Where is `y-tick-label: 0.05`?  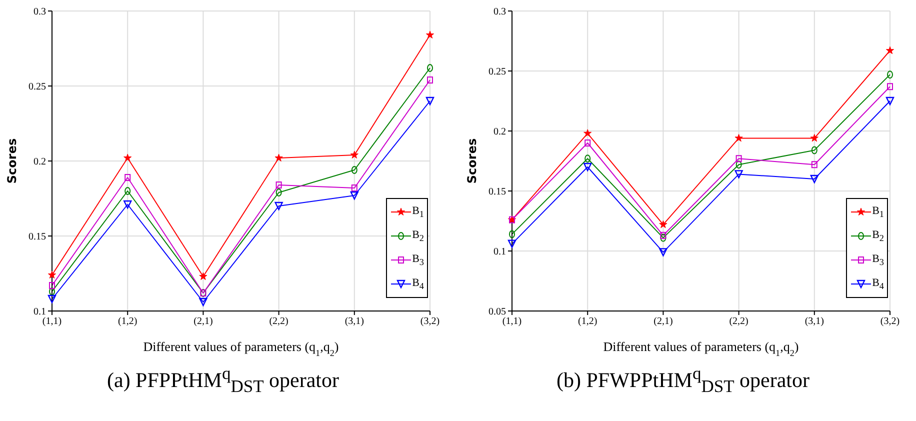
y-tick-label: 0.05 is located at coordinates (497, 312).